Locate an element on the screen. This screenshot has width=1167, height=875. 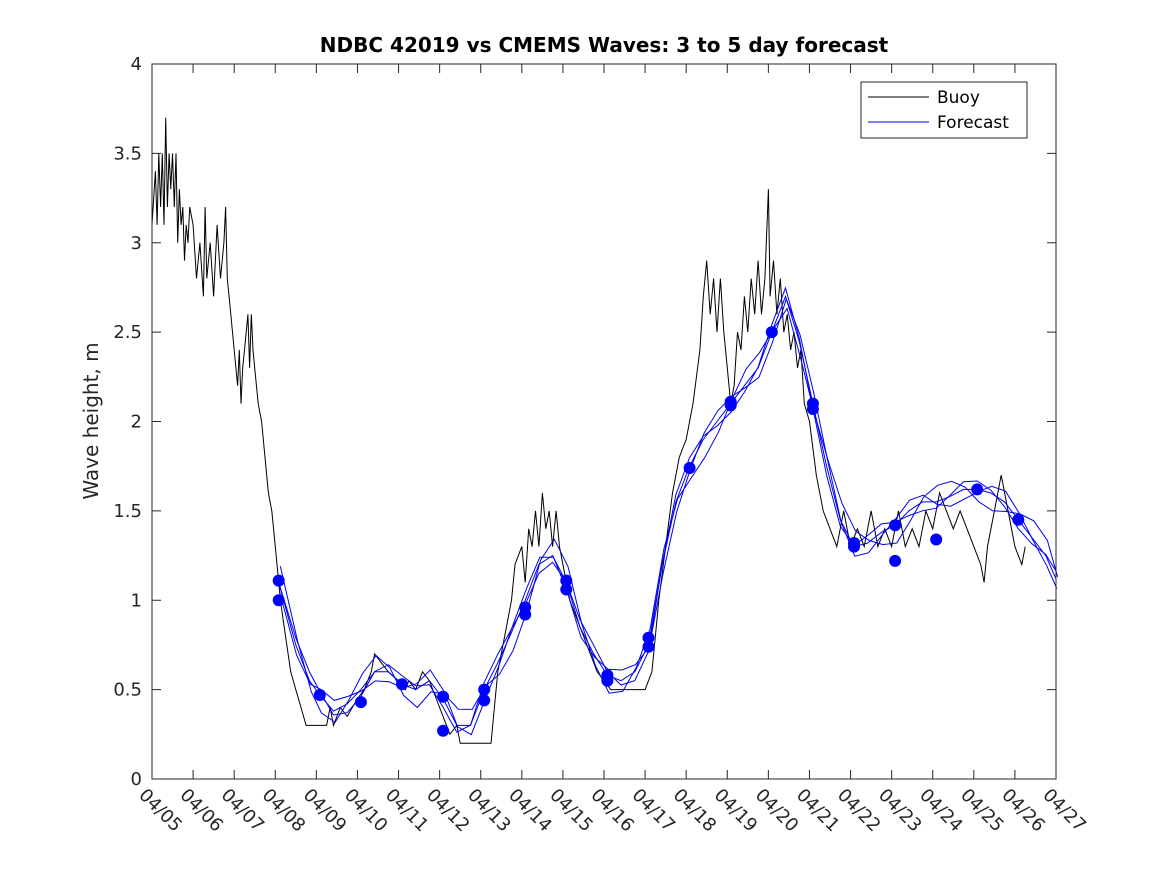
y-tick-label: 3 is located at coordinates (136, 243).